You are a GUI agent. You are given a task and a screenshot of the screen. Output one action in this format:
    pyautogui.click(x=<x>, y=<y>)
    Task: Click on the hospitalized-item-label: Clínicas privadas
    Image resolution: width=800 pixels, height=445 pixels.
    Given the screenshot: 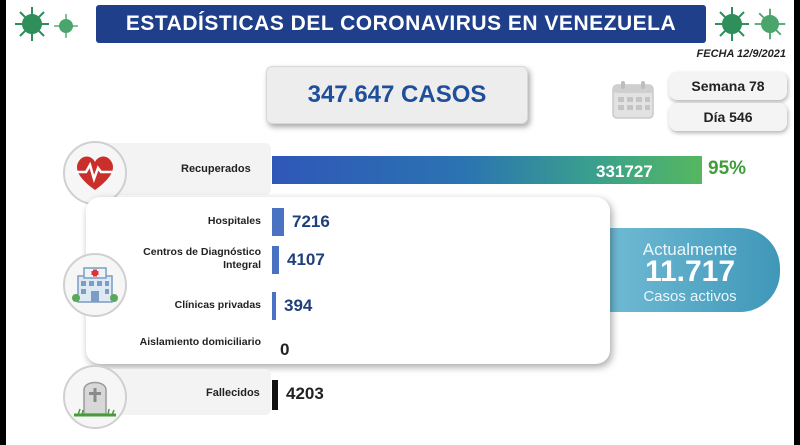 What is the action you would take?
    pyautogui.click(x=217, y=304)
    